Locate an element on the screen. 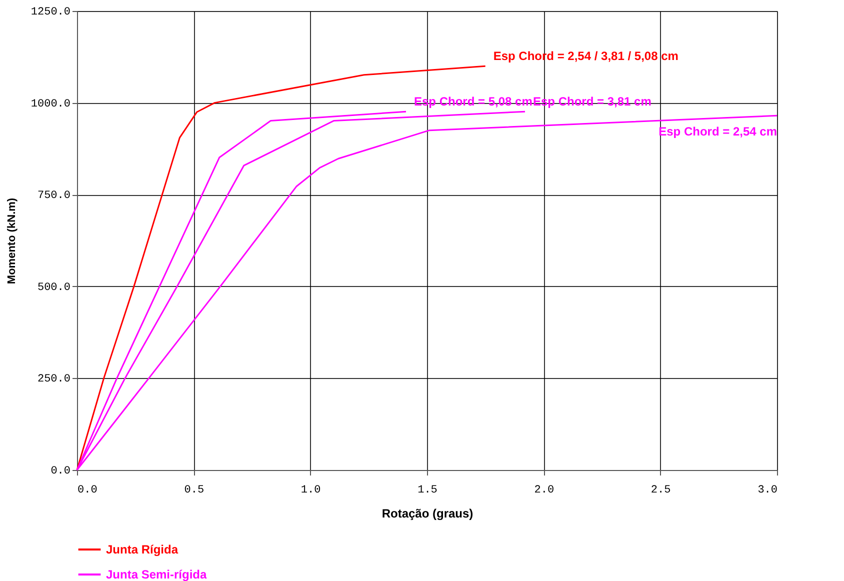  legend-label: Junta Semi-rígida is located at coordinates (157, 574).